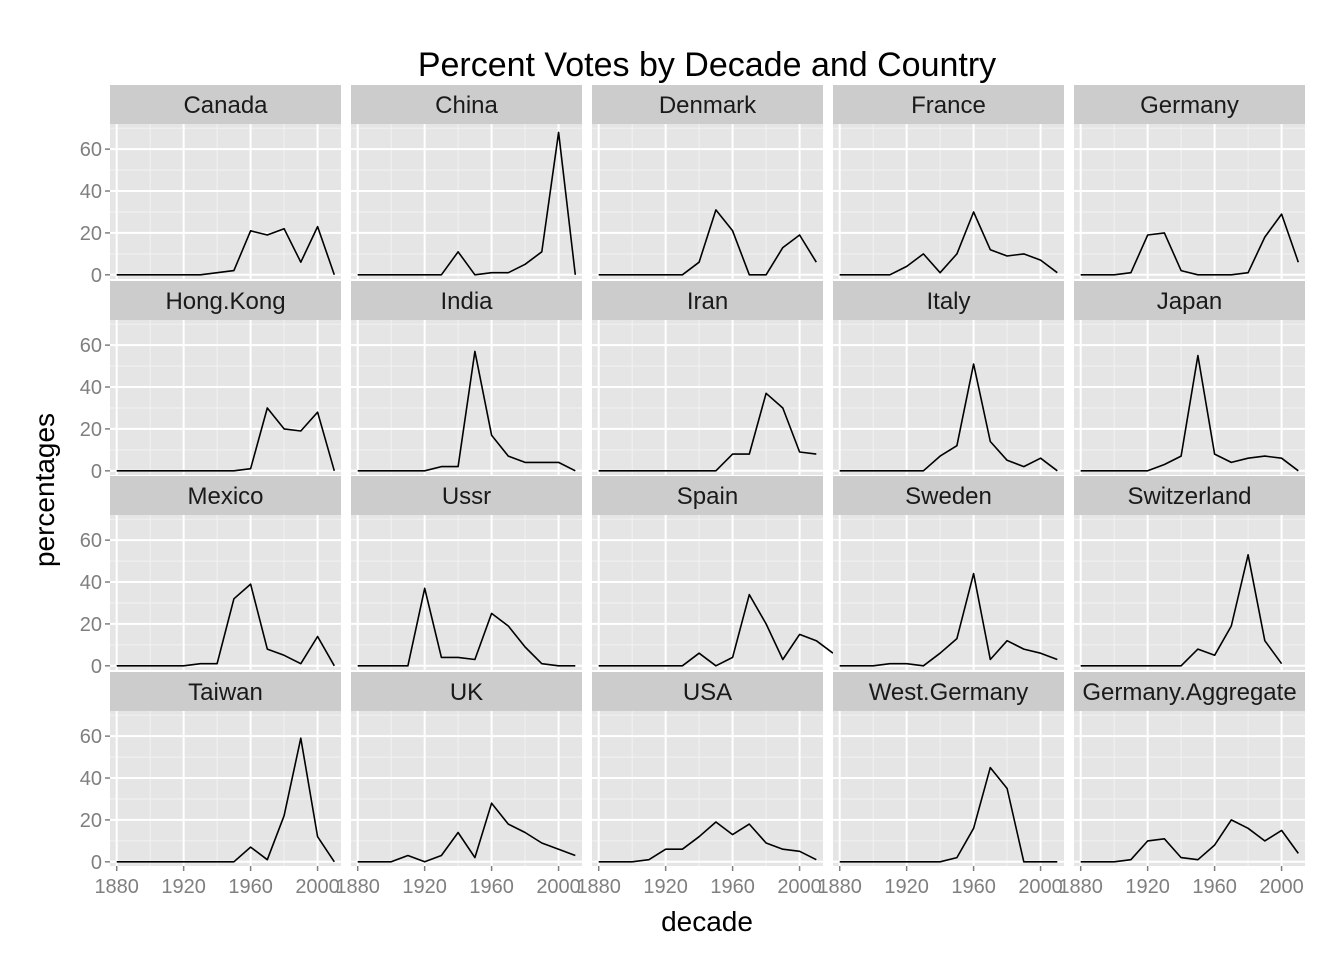  I want to click on y-axis-ticks: 0 20 40 60 0 20 40 60 0 20 40 60 0 20 40 60, so click(95, 506).